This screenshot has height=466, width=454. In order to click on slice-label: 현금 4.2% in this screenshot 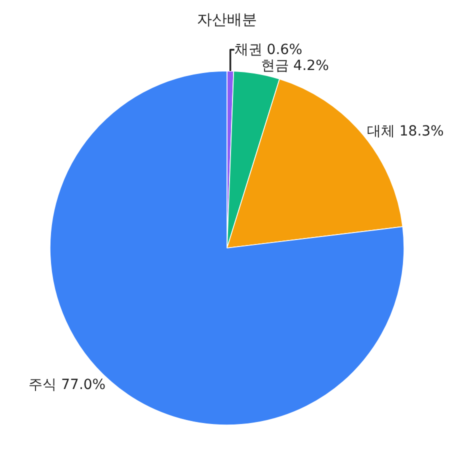, I will do `click(294, 66)`.